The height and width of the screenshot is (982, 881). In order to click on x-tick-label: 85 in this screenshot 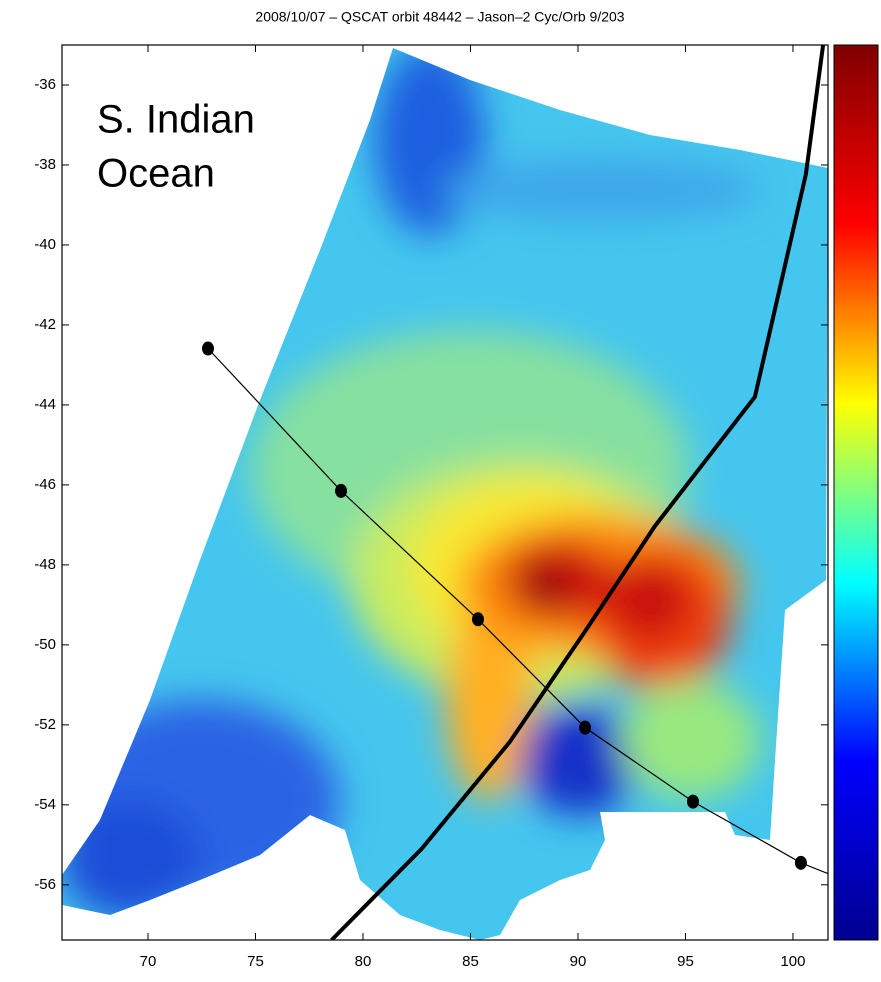, I will do `click(470, 961)`.